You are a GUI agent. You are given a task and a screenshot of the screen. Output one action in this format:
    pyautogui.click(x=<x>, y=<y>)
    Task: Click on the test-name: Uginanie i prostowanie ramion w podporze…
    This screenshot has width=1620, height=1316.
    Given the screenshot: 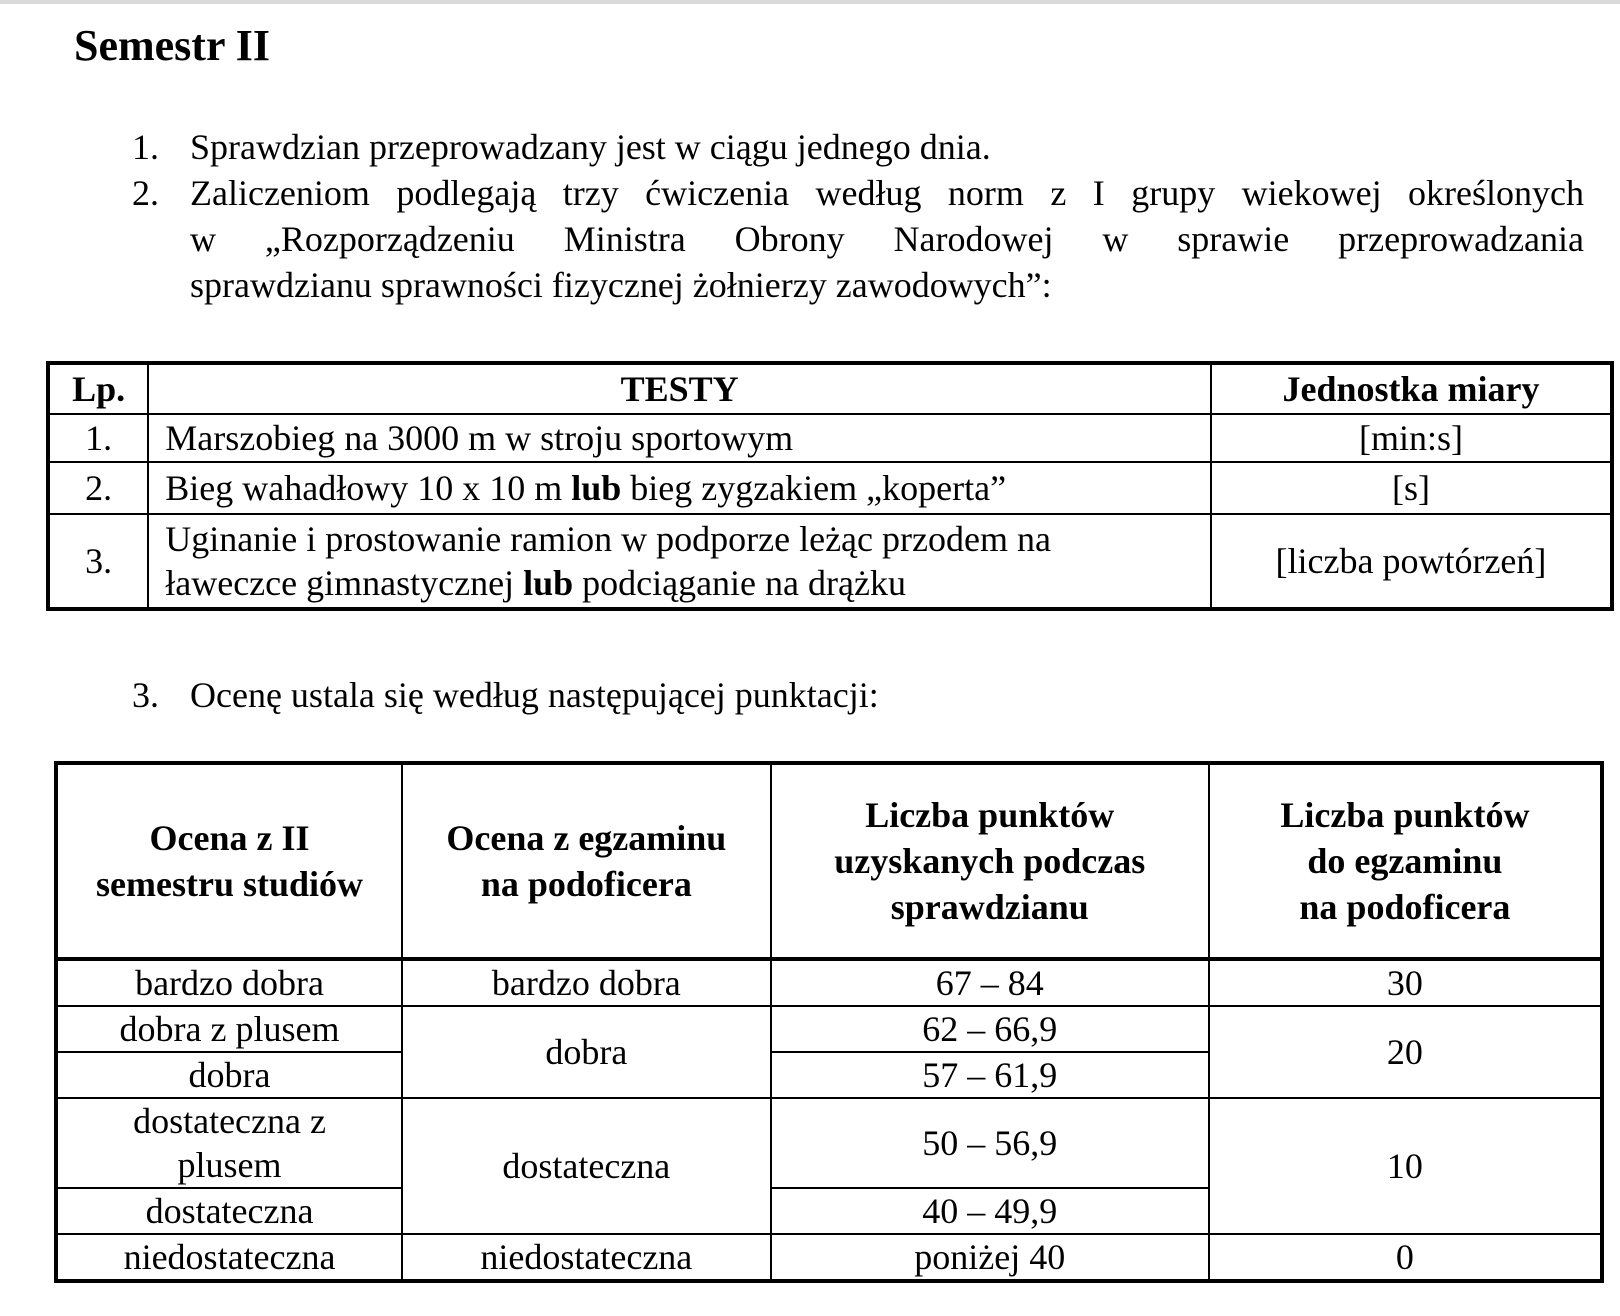 What is the action you would take?
    pyautogui.click(x=679, y=561)
    